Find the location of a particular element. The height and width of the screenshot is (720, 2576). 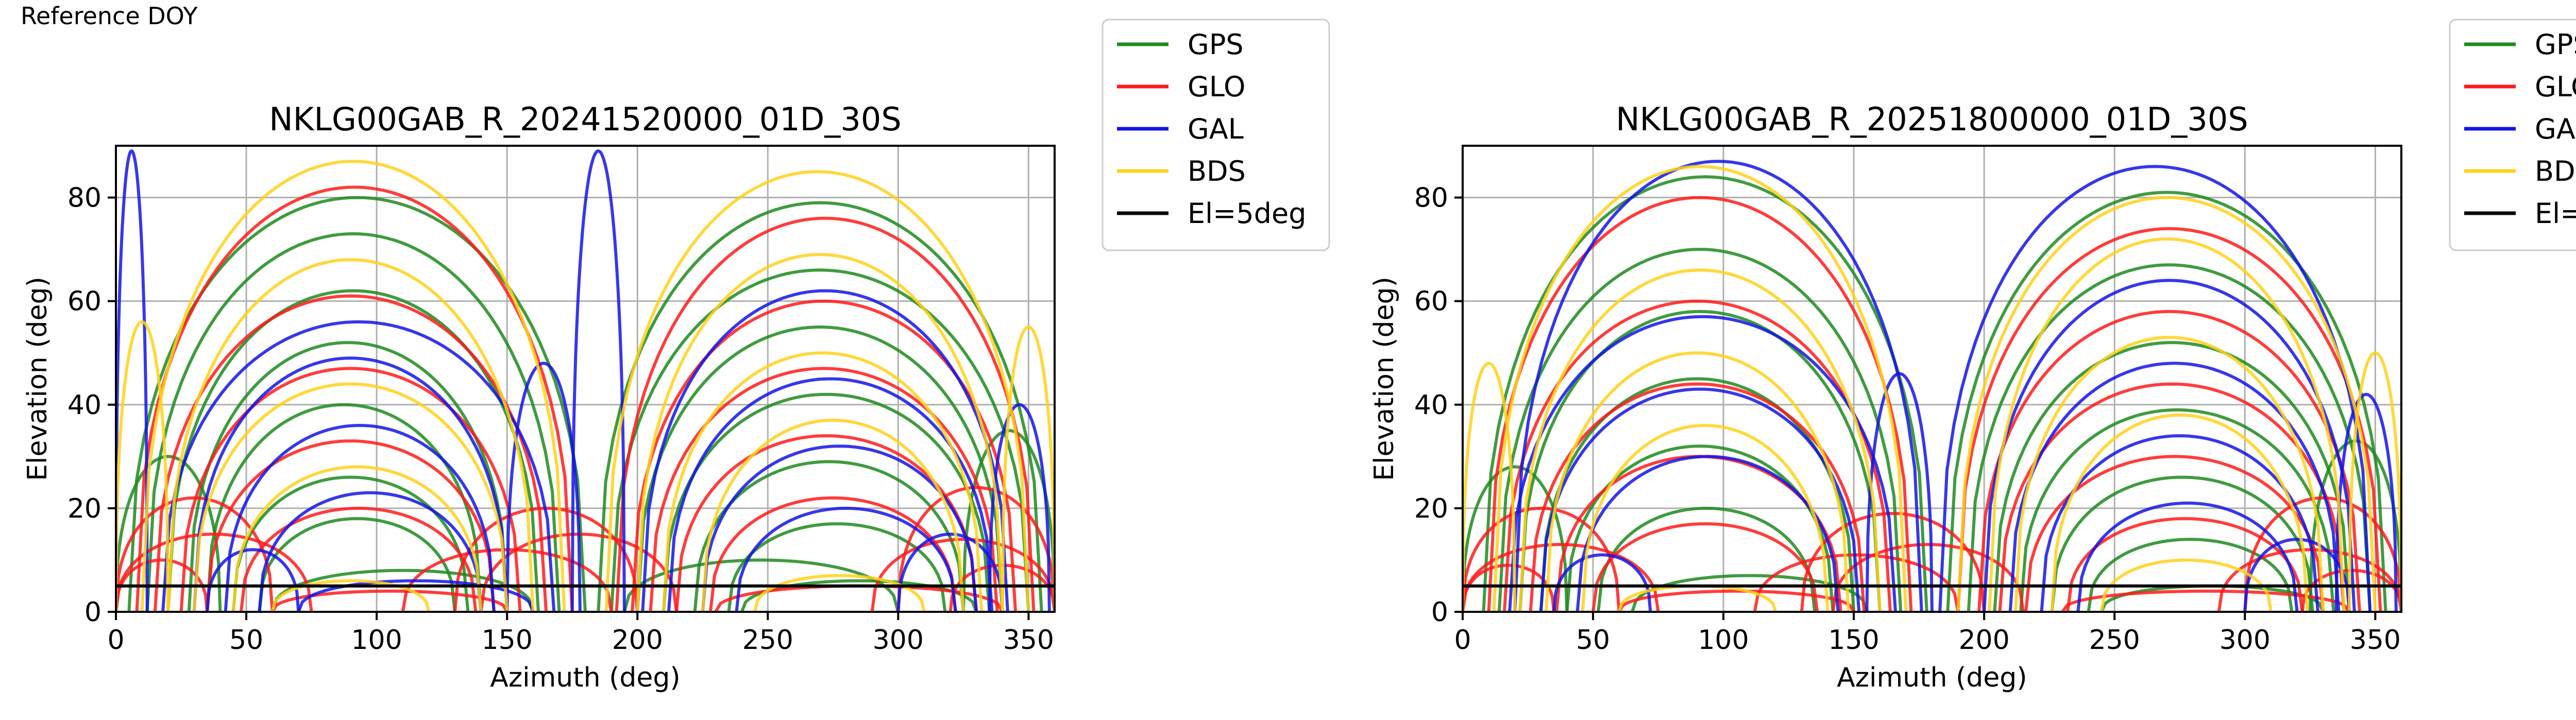

legend-box is located at coordinates (2512, 135).